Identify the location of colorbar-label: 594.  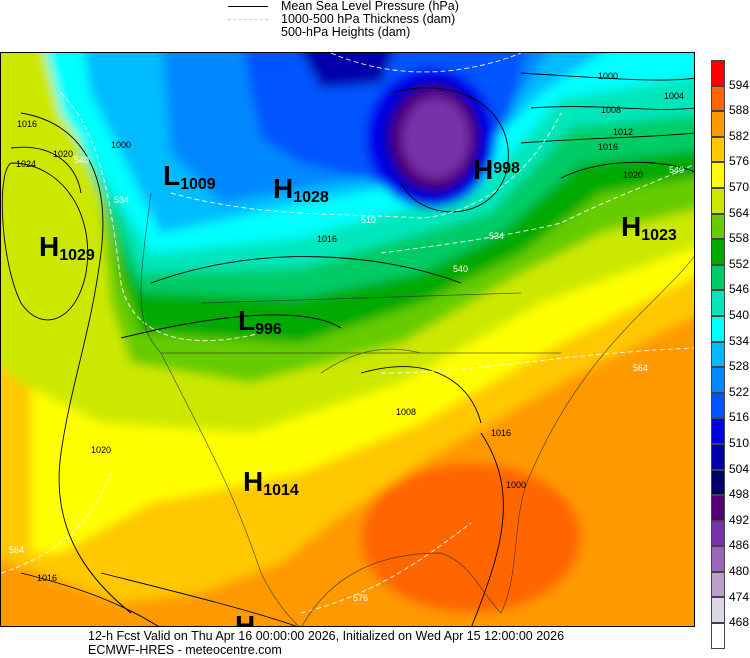
(739, 84).